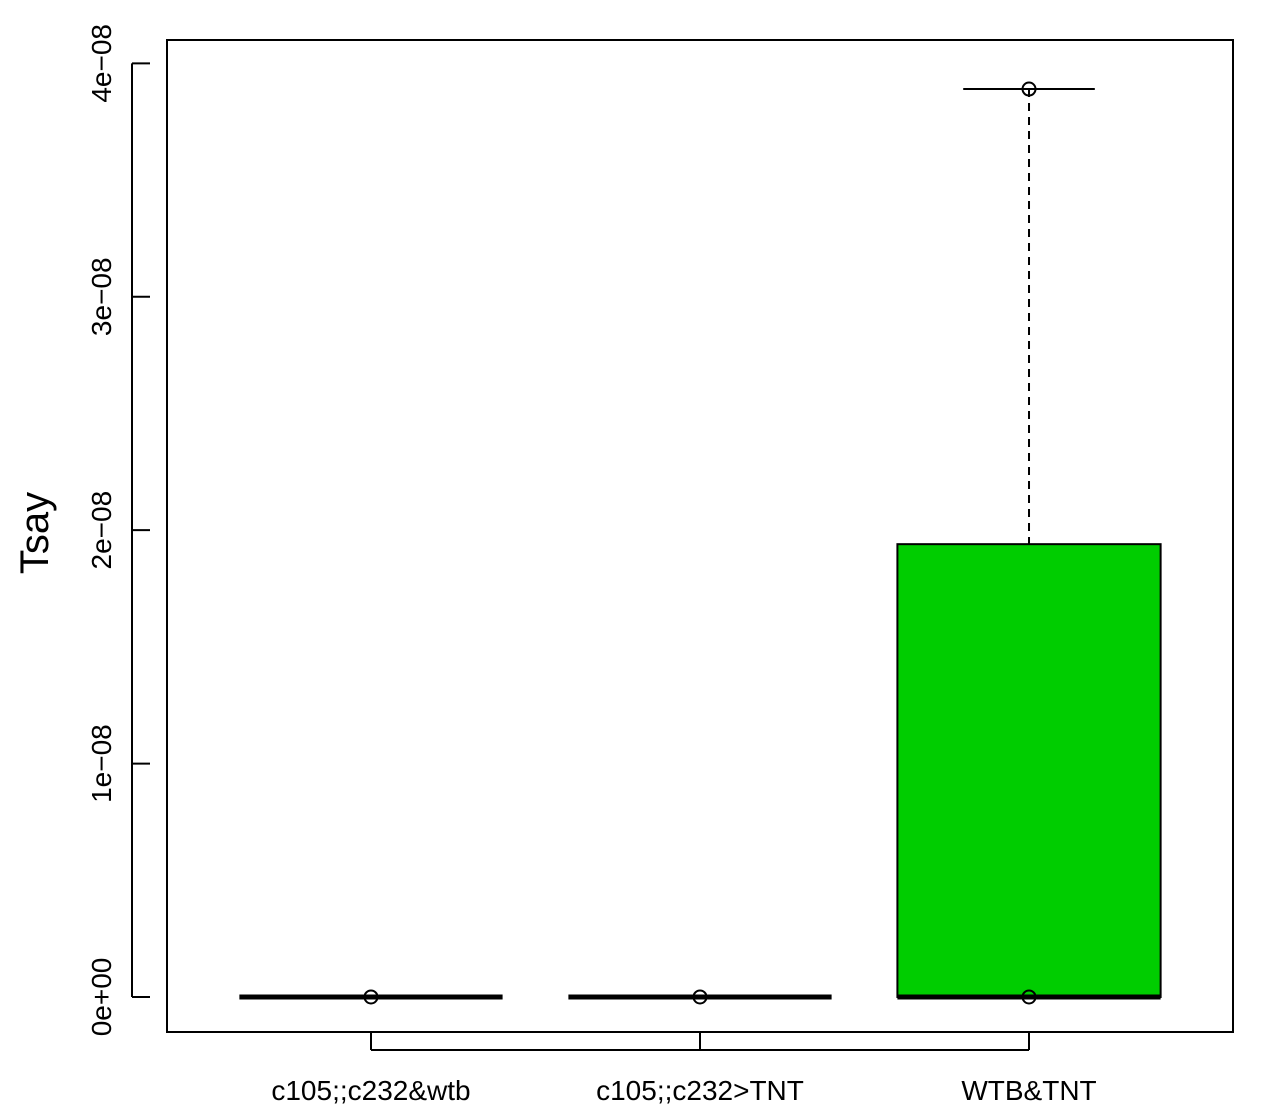  What do you see at coordinates (101, 997) in the screenshot?
I see `y-tick-label: 0e+00` at bounding box center [101, 997].